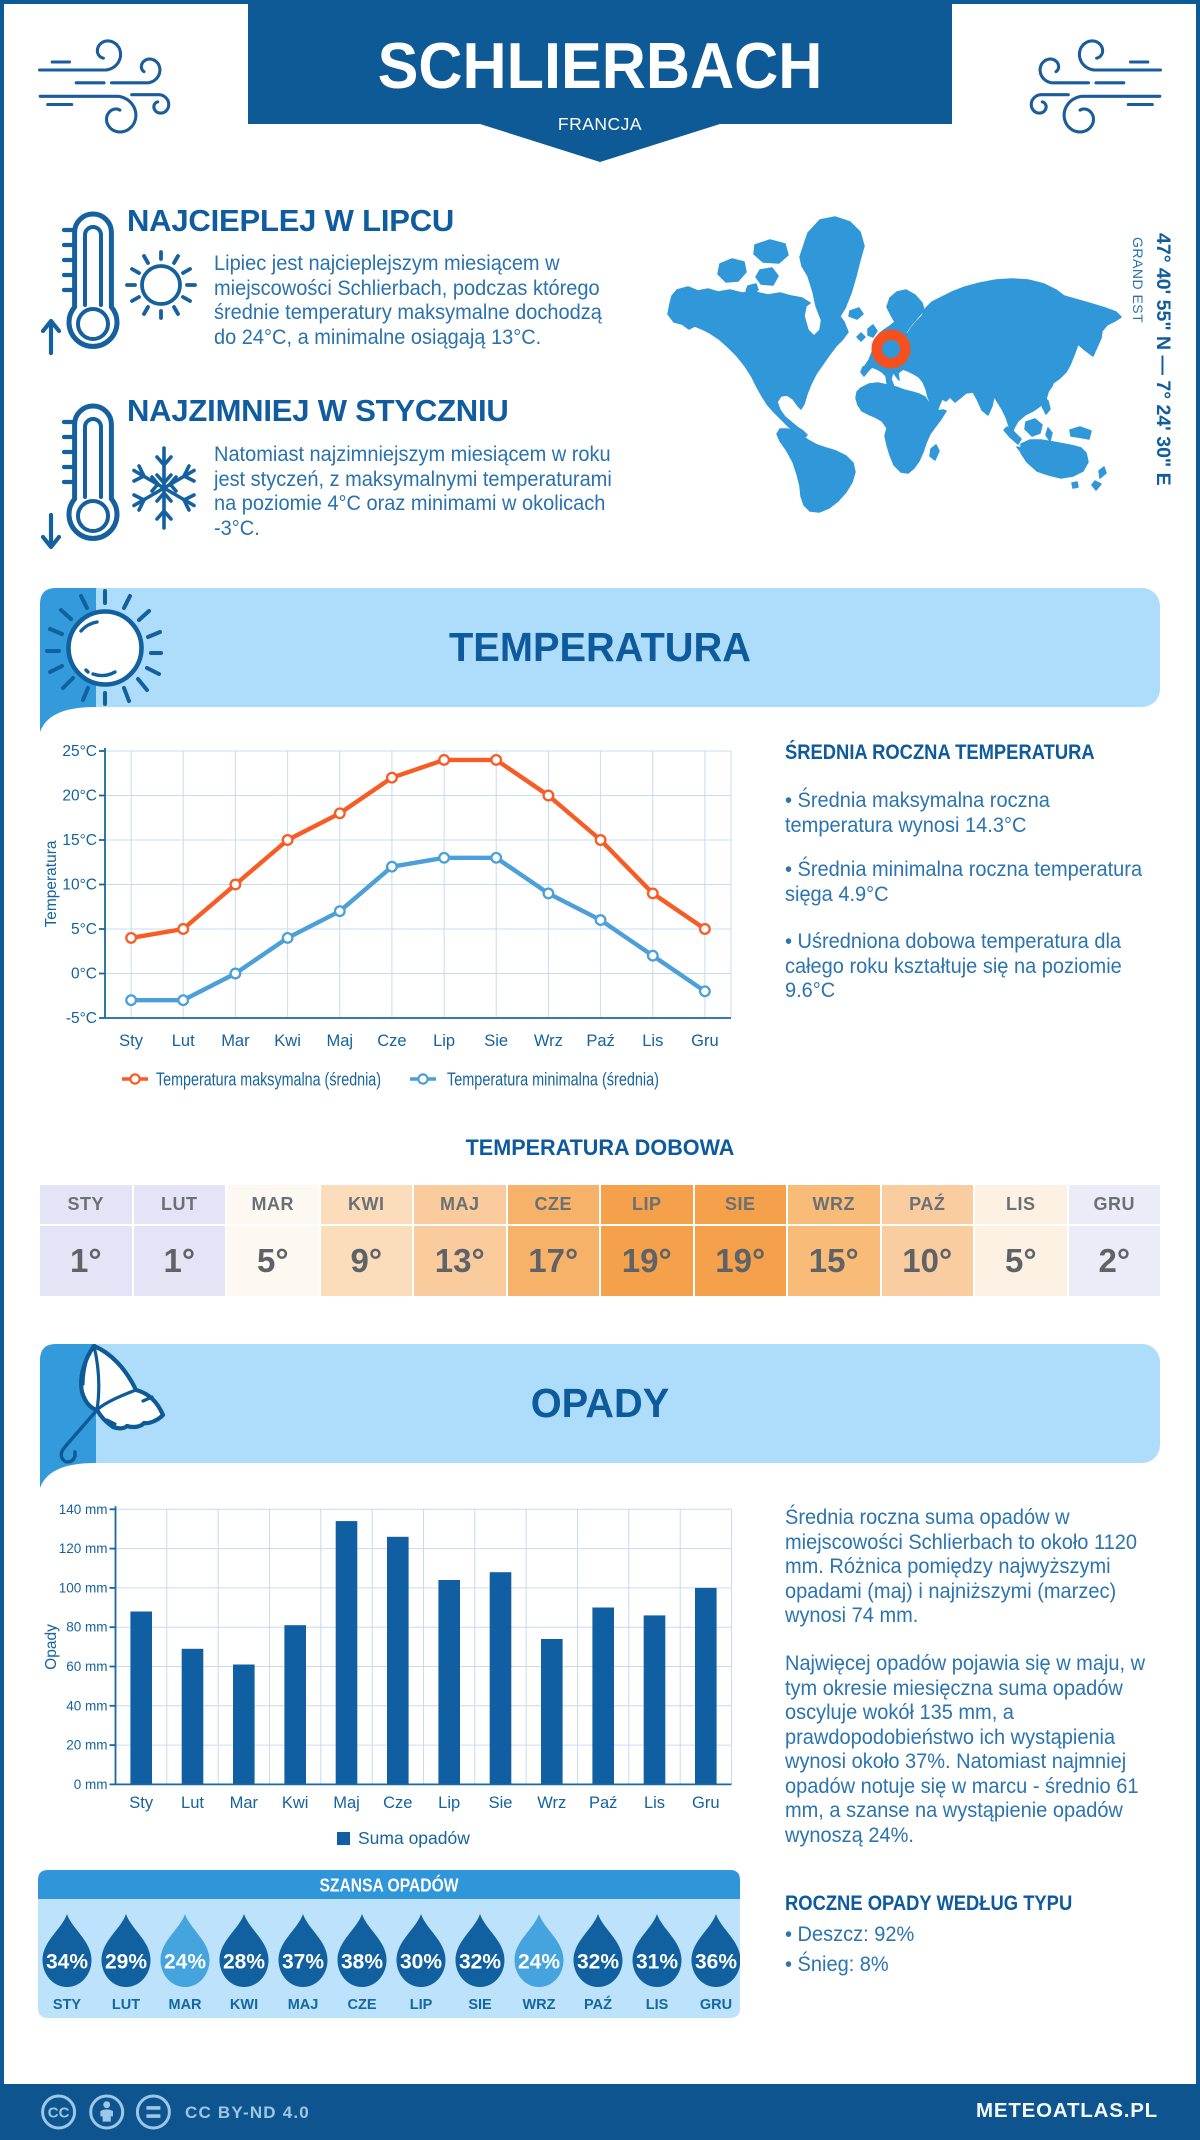 The height and width of the screenshot is (2140, 1200). I want to click on svg-text: MAJ, so click(303, 2005).